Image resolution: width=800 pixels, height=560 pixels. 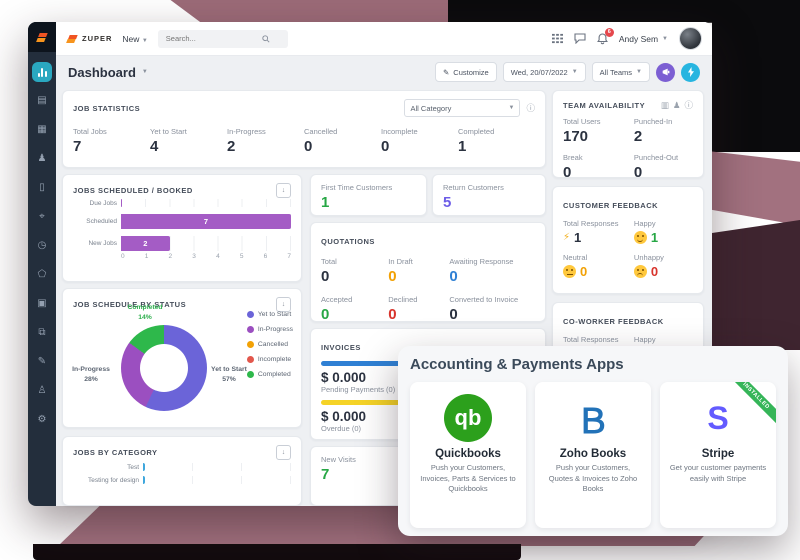 I want to click on teams-selector: All Teams ▼, so click(x=620, y=72).